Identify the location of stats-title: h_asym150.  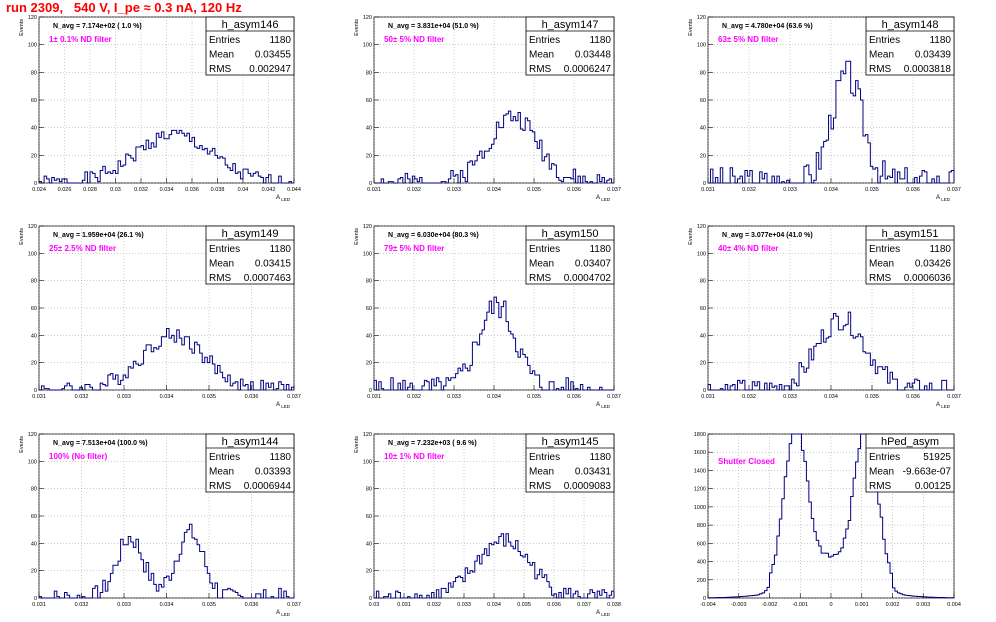
(570, 234).